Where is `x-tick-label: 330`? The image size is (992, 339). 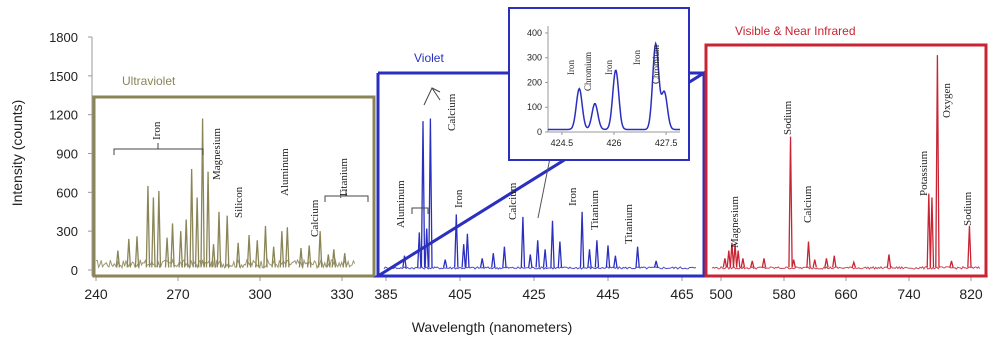 x-tick-label: 330 is located at coordinates (342, 294).